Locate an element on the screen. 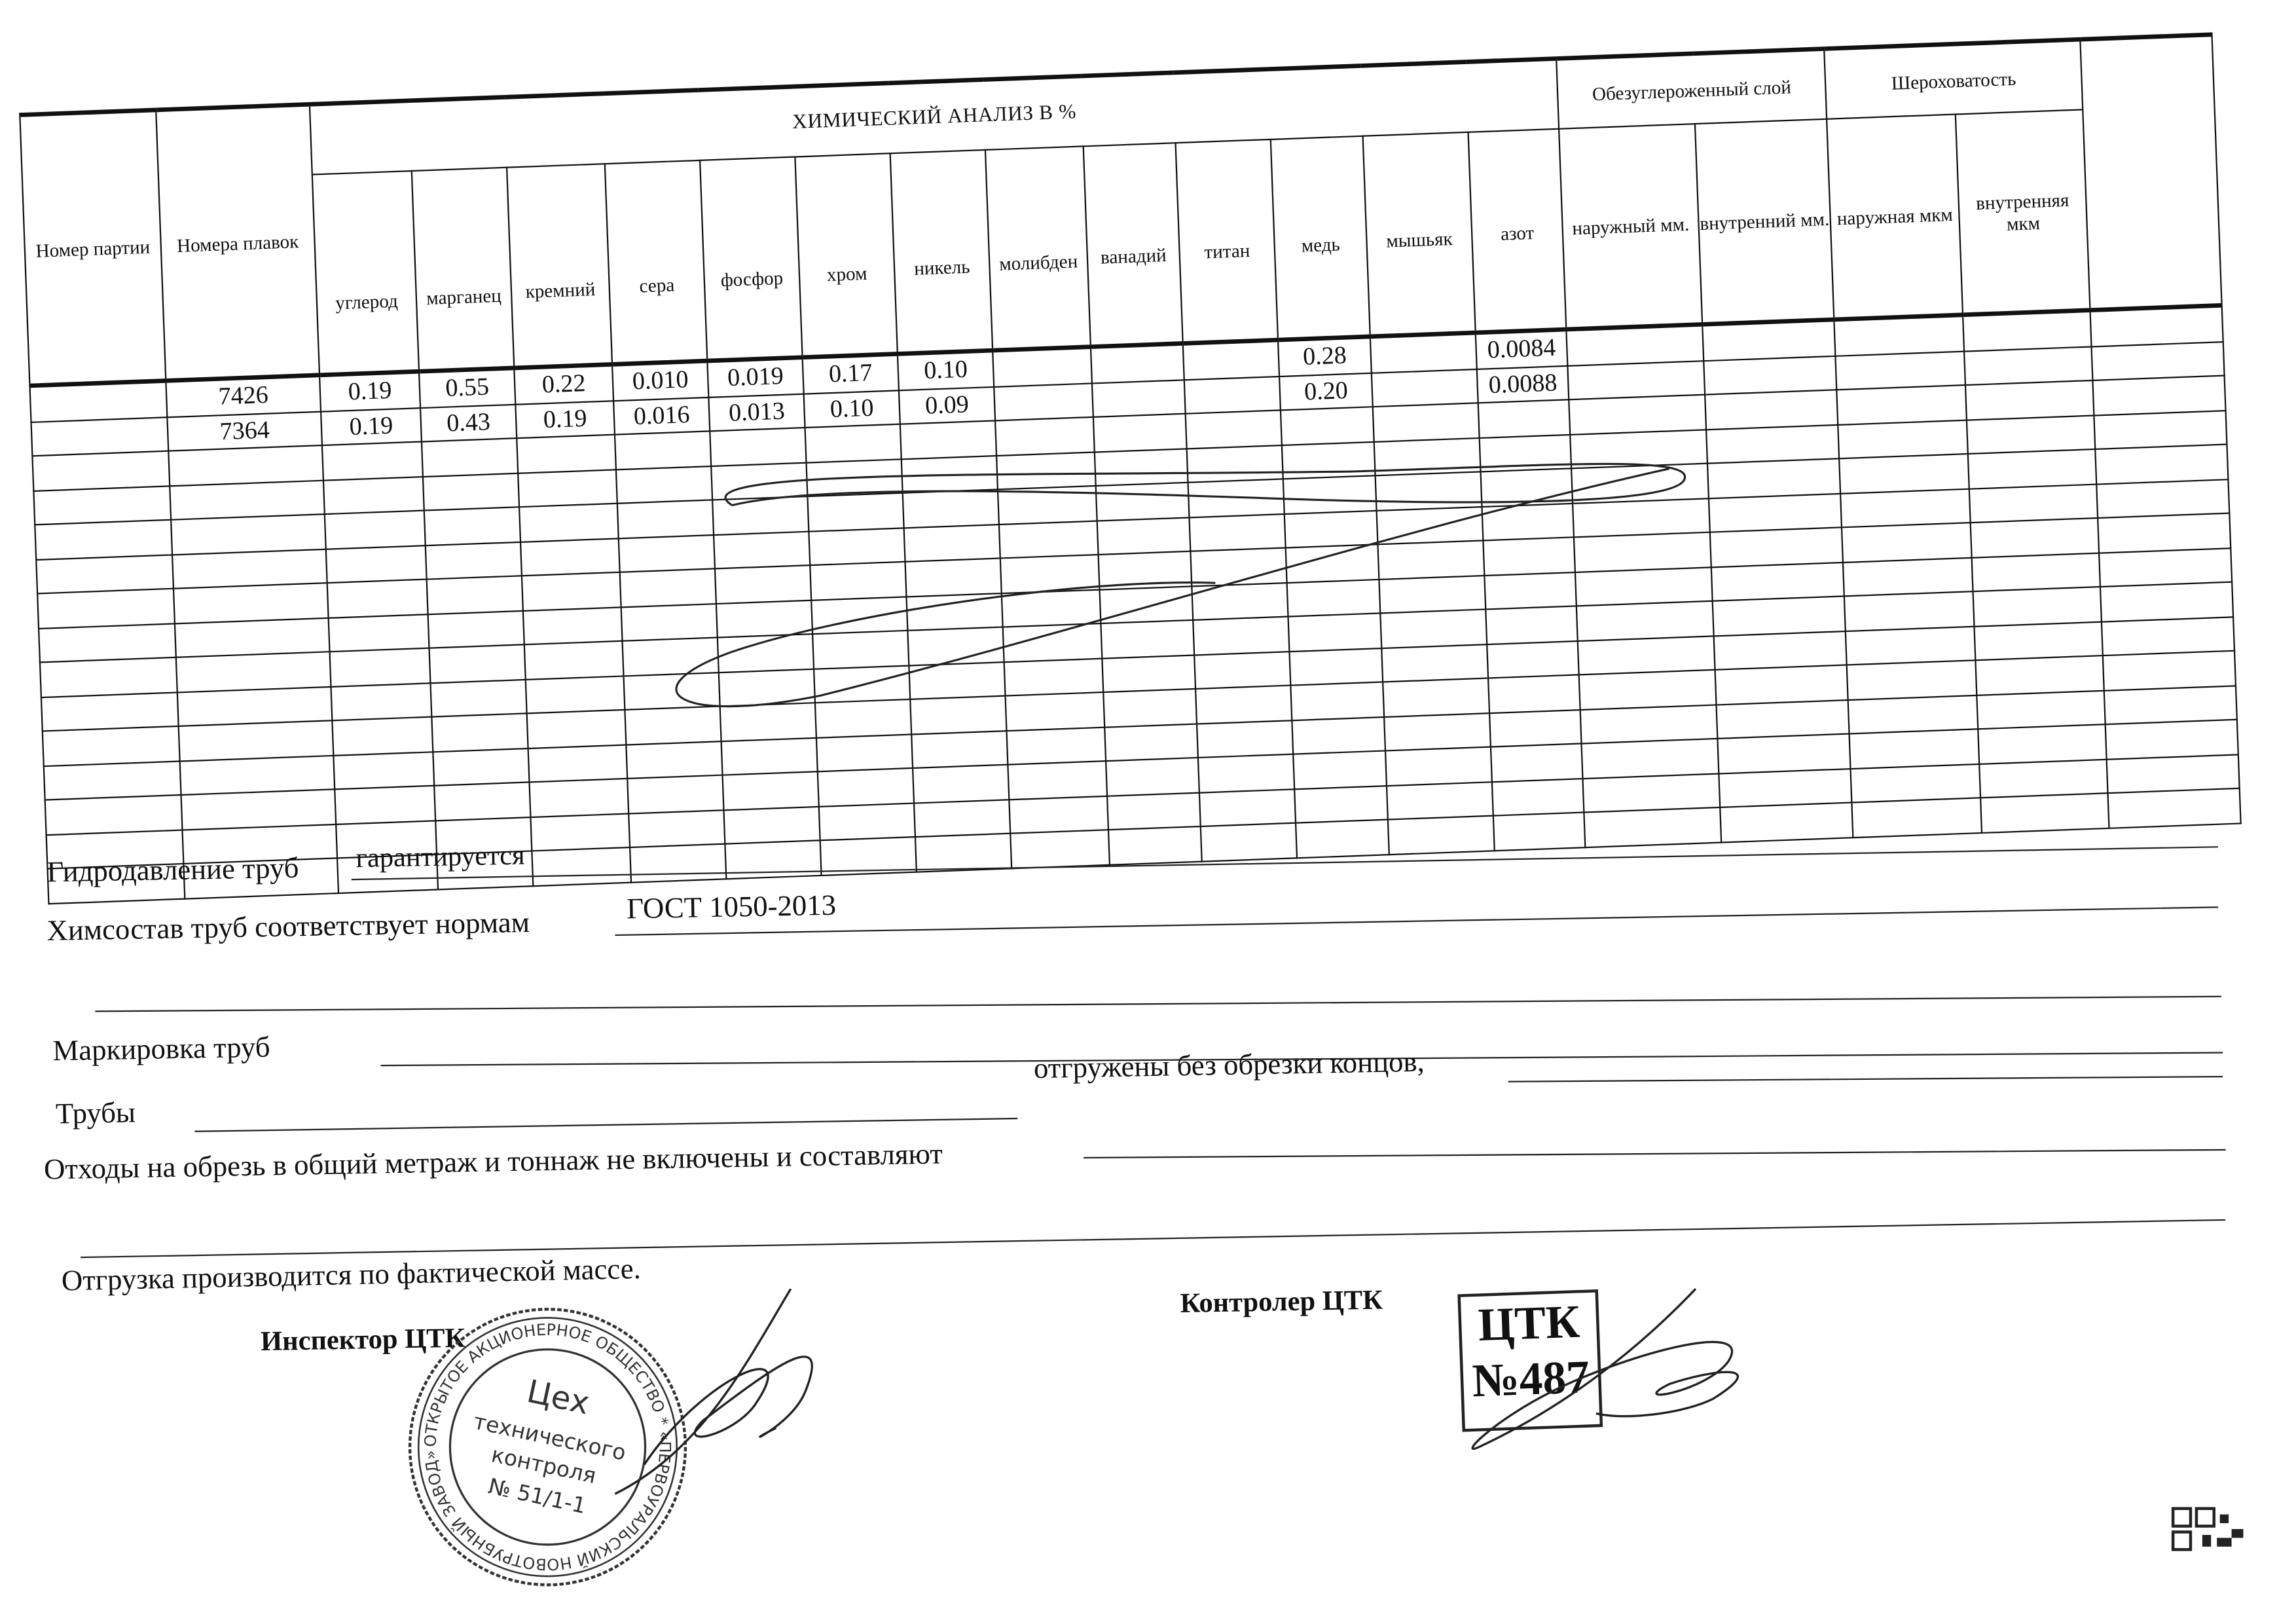  element-value-cell: 0.019 is located at coordinates (755, 377).